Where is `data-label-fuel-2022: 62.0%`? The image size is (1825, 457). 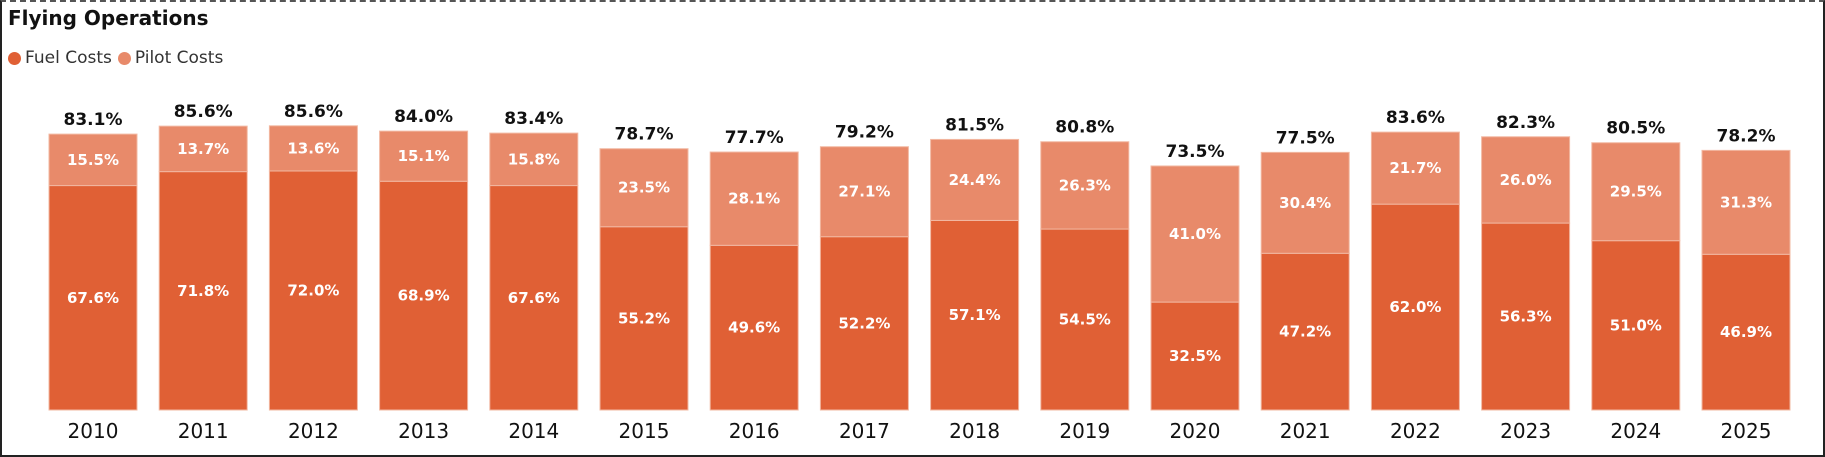 data-label-fuel-2022: 62.0% is located at coordinates (1415, 307).